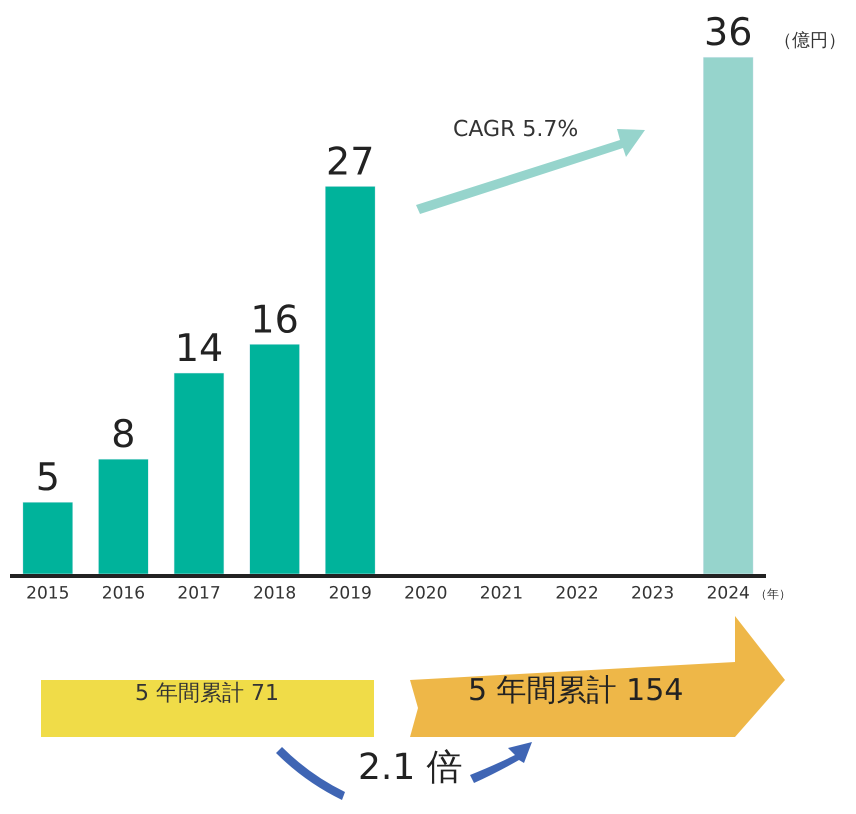 This screenshot has height=814, width=856. Describe the element at coordinates (207, 693) in the screenshot. I see `text: 5 年間累計 71` at that location.